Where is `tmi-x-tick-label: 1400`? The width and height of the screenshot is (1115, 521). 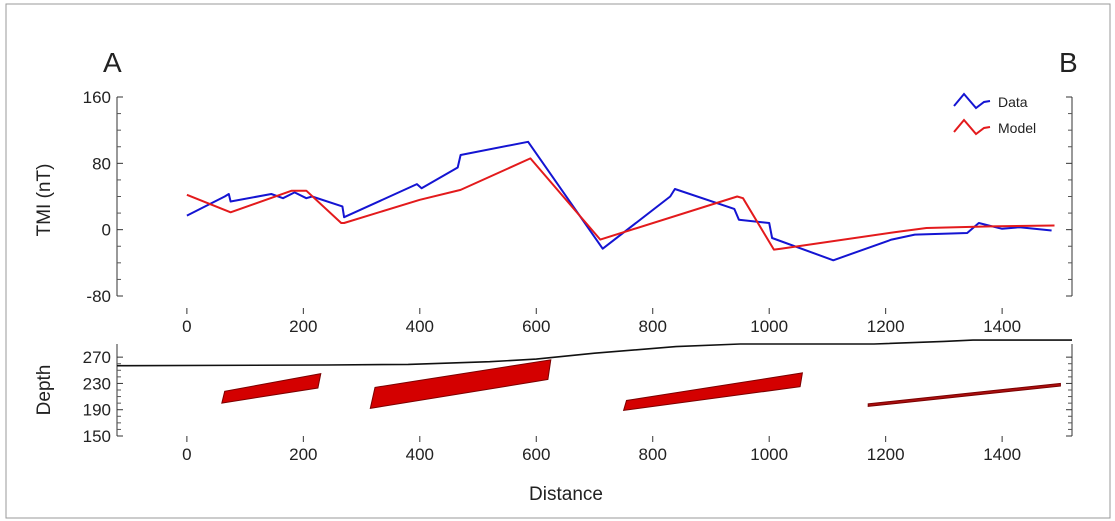 tmi-x-tick-label: 1400 is located at coordinates (1002, 326).